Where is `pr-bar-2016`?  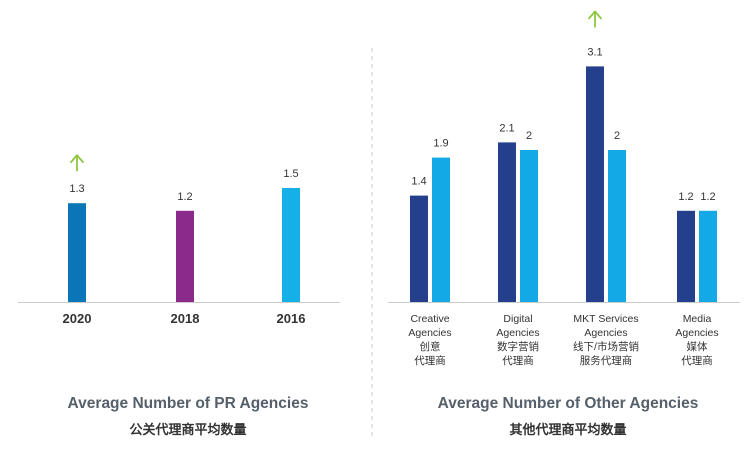 pr-bar-2016 is located at coordinates (291, 245).